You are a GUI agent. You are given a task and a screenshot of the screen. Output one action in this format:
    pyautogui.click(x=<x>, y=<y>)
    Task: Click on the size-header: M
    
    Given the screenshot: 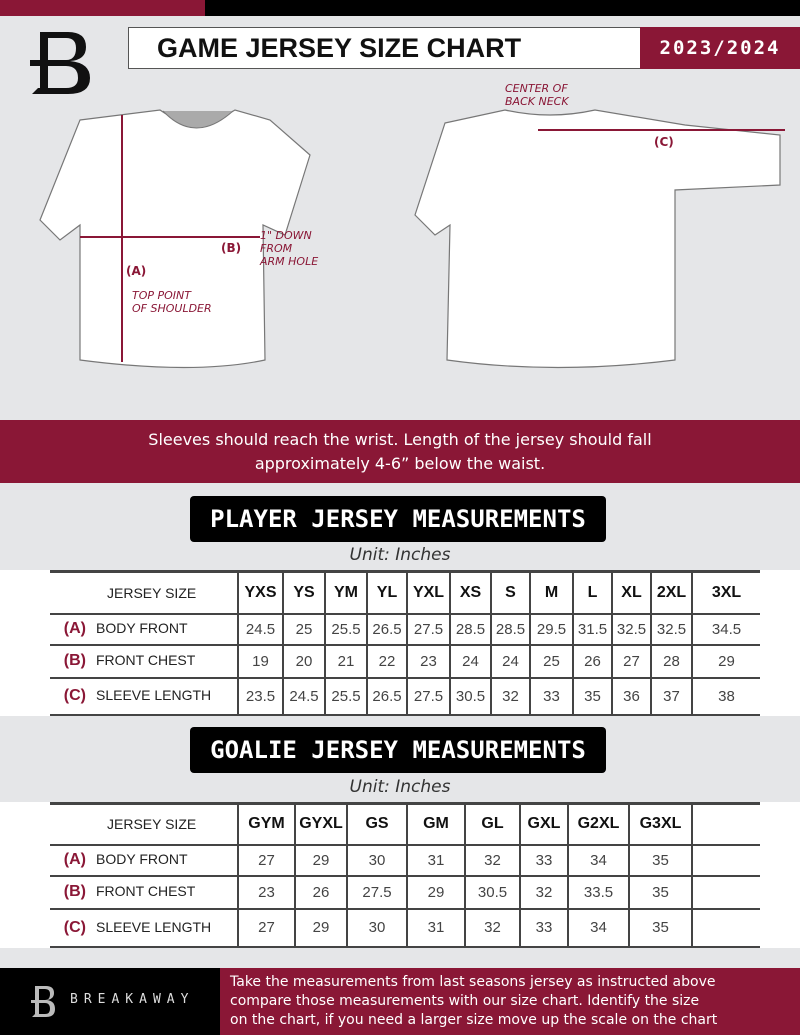 What is the action you would take?
    pyautogui.click(x=551, y=592)
    